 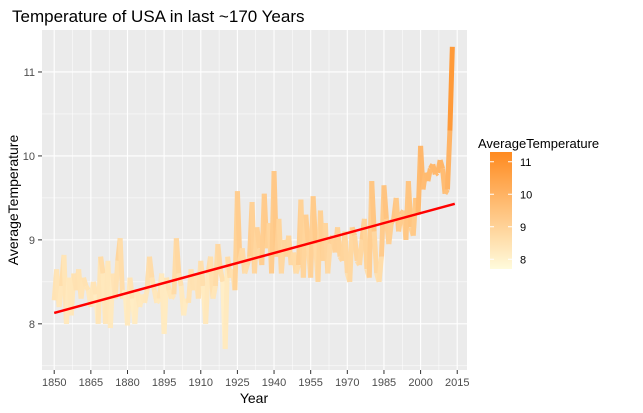 What do you see at coordinates (127, 383) in the screenshot?
I see `x-tick-label: 1880` at bounding box center [127, 383].